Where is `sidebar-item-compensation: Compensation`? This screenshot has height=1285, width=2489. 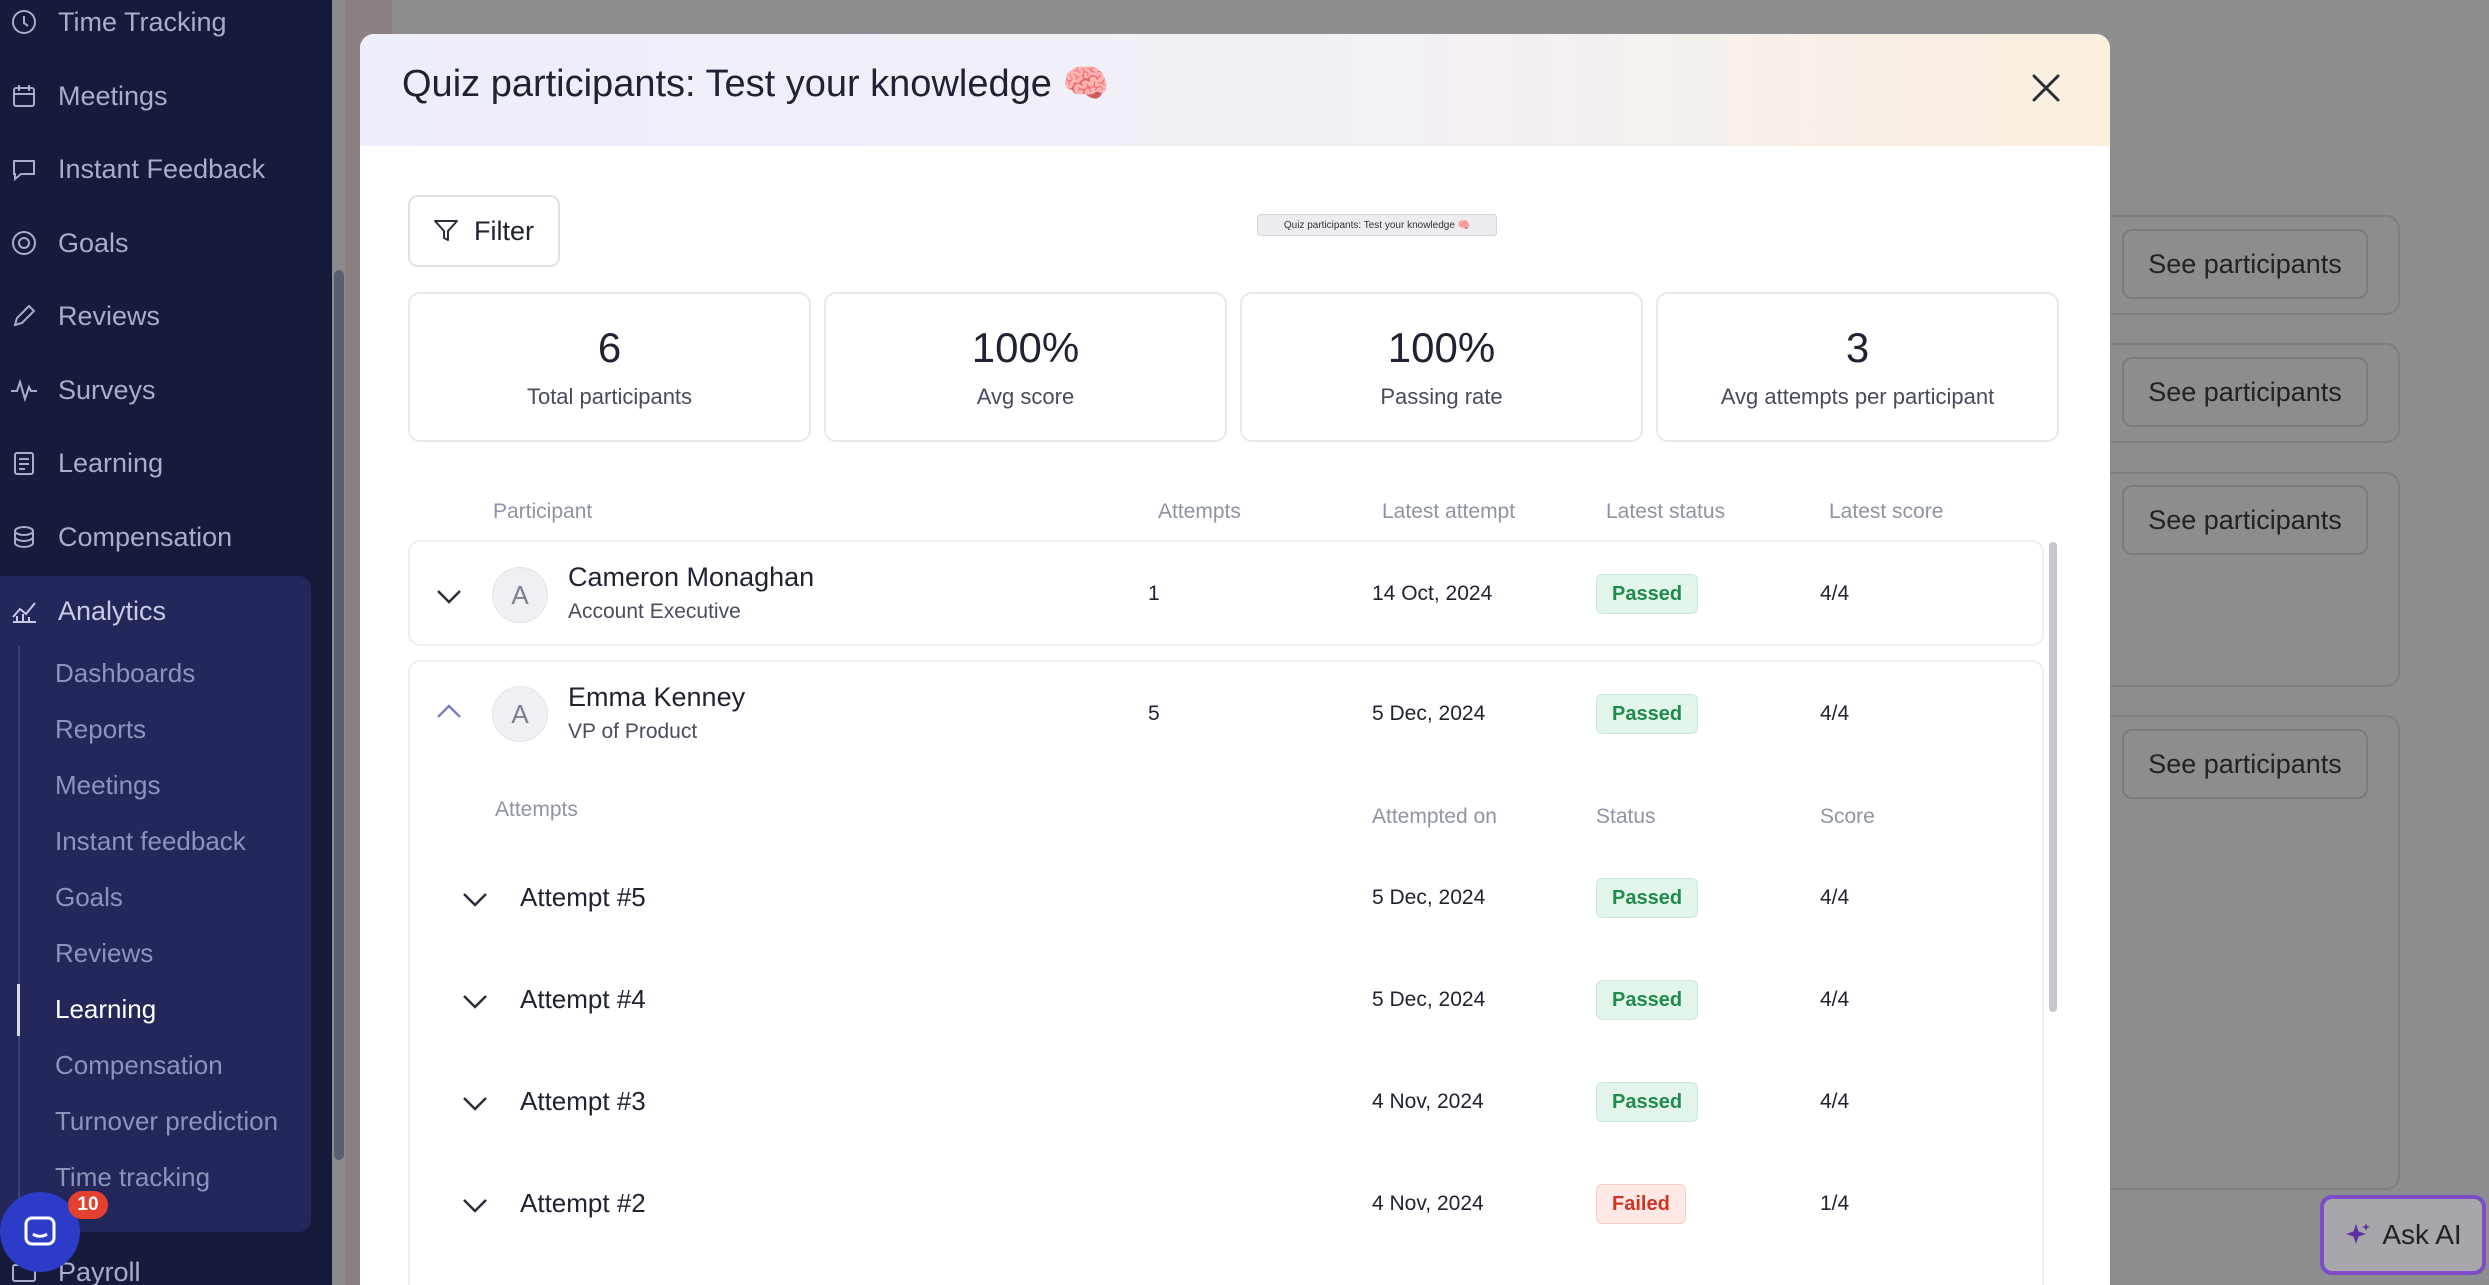
sidebar-item-compensation: Compensation is located at coordinates (166, 537).